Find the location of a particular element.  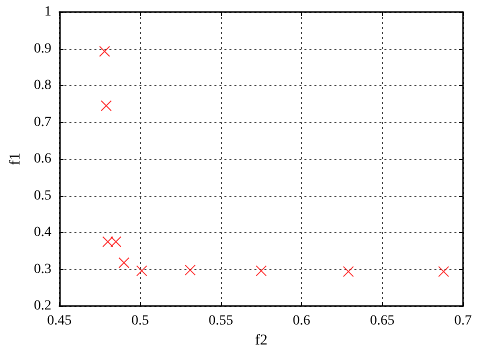

x-tick-label: 0.65 is located at coordinates (382, 321).